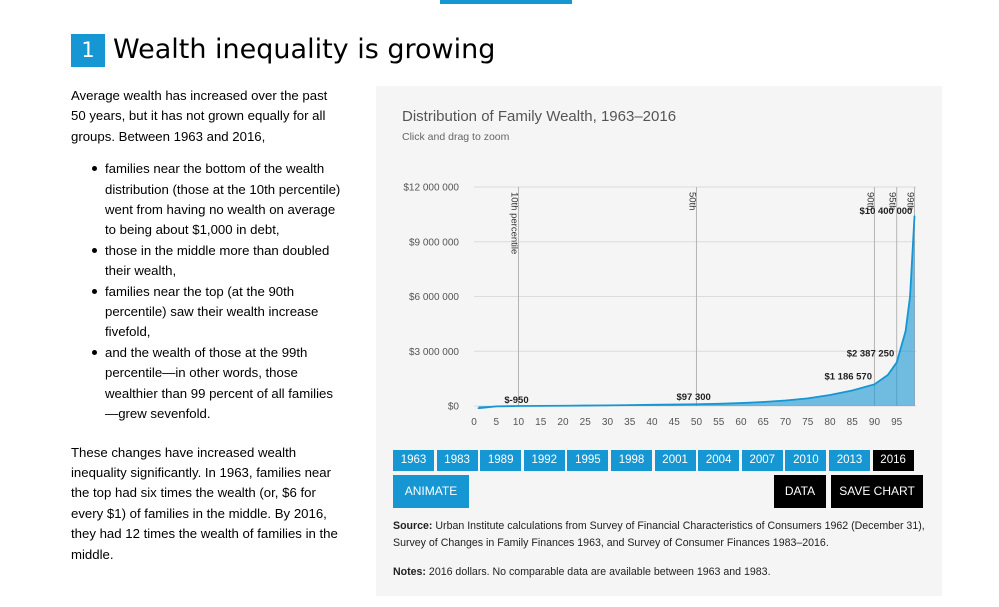 Image resolution: width=999 pixels, height=607 pixels. Describe the element at coordinates (875, 422) in the screenshot. I see `x-tick-label: 90` at that location.